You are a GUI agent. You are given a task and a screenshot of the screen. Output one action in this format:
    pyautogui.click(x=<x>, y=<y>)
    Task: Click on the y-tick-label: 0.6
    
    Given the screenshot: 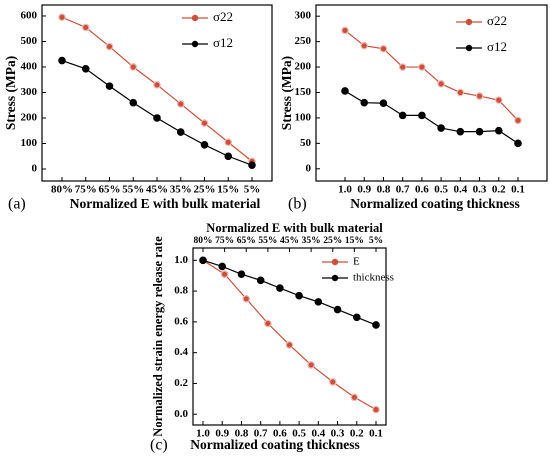 What is the action you would take?
    pyautogui.click(x=181, y=321)
    